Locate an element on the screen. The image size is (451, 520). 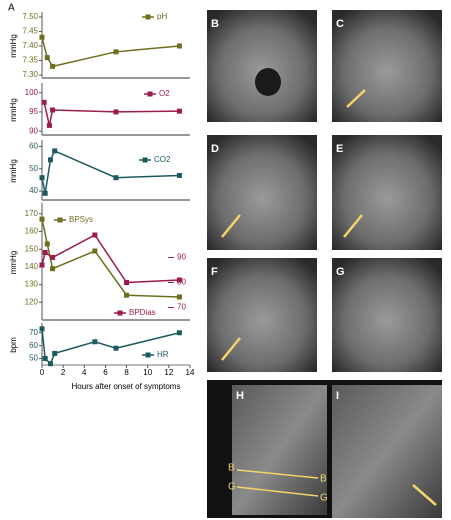
x-tick-label: 2 is located at coordinates (63, 372).